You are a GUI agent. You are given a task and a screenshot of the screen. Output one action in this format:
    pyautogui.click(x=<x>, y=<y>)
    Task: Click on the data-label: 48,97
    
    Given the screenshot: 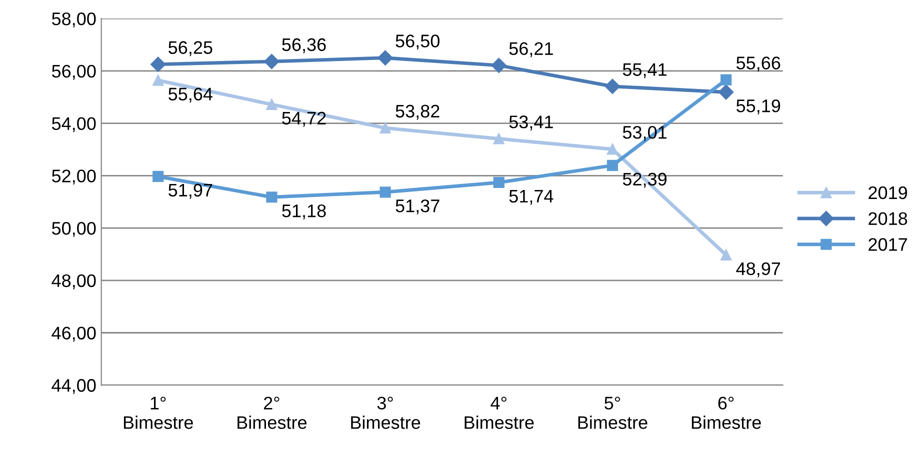 What is the action you would take?
    pyautogui.click(x=758, y=270)
    